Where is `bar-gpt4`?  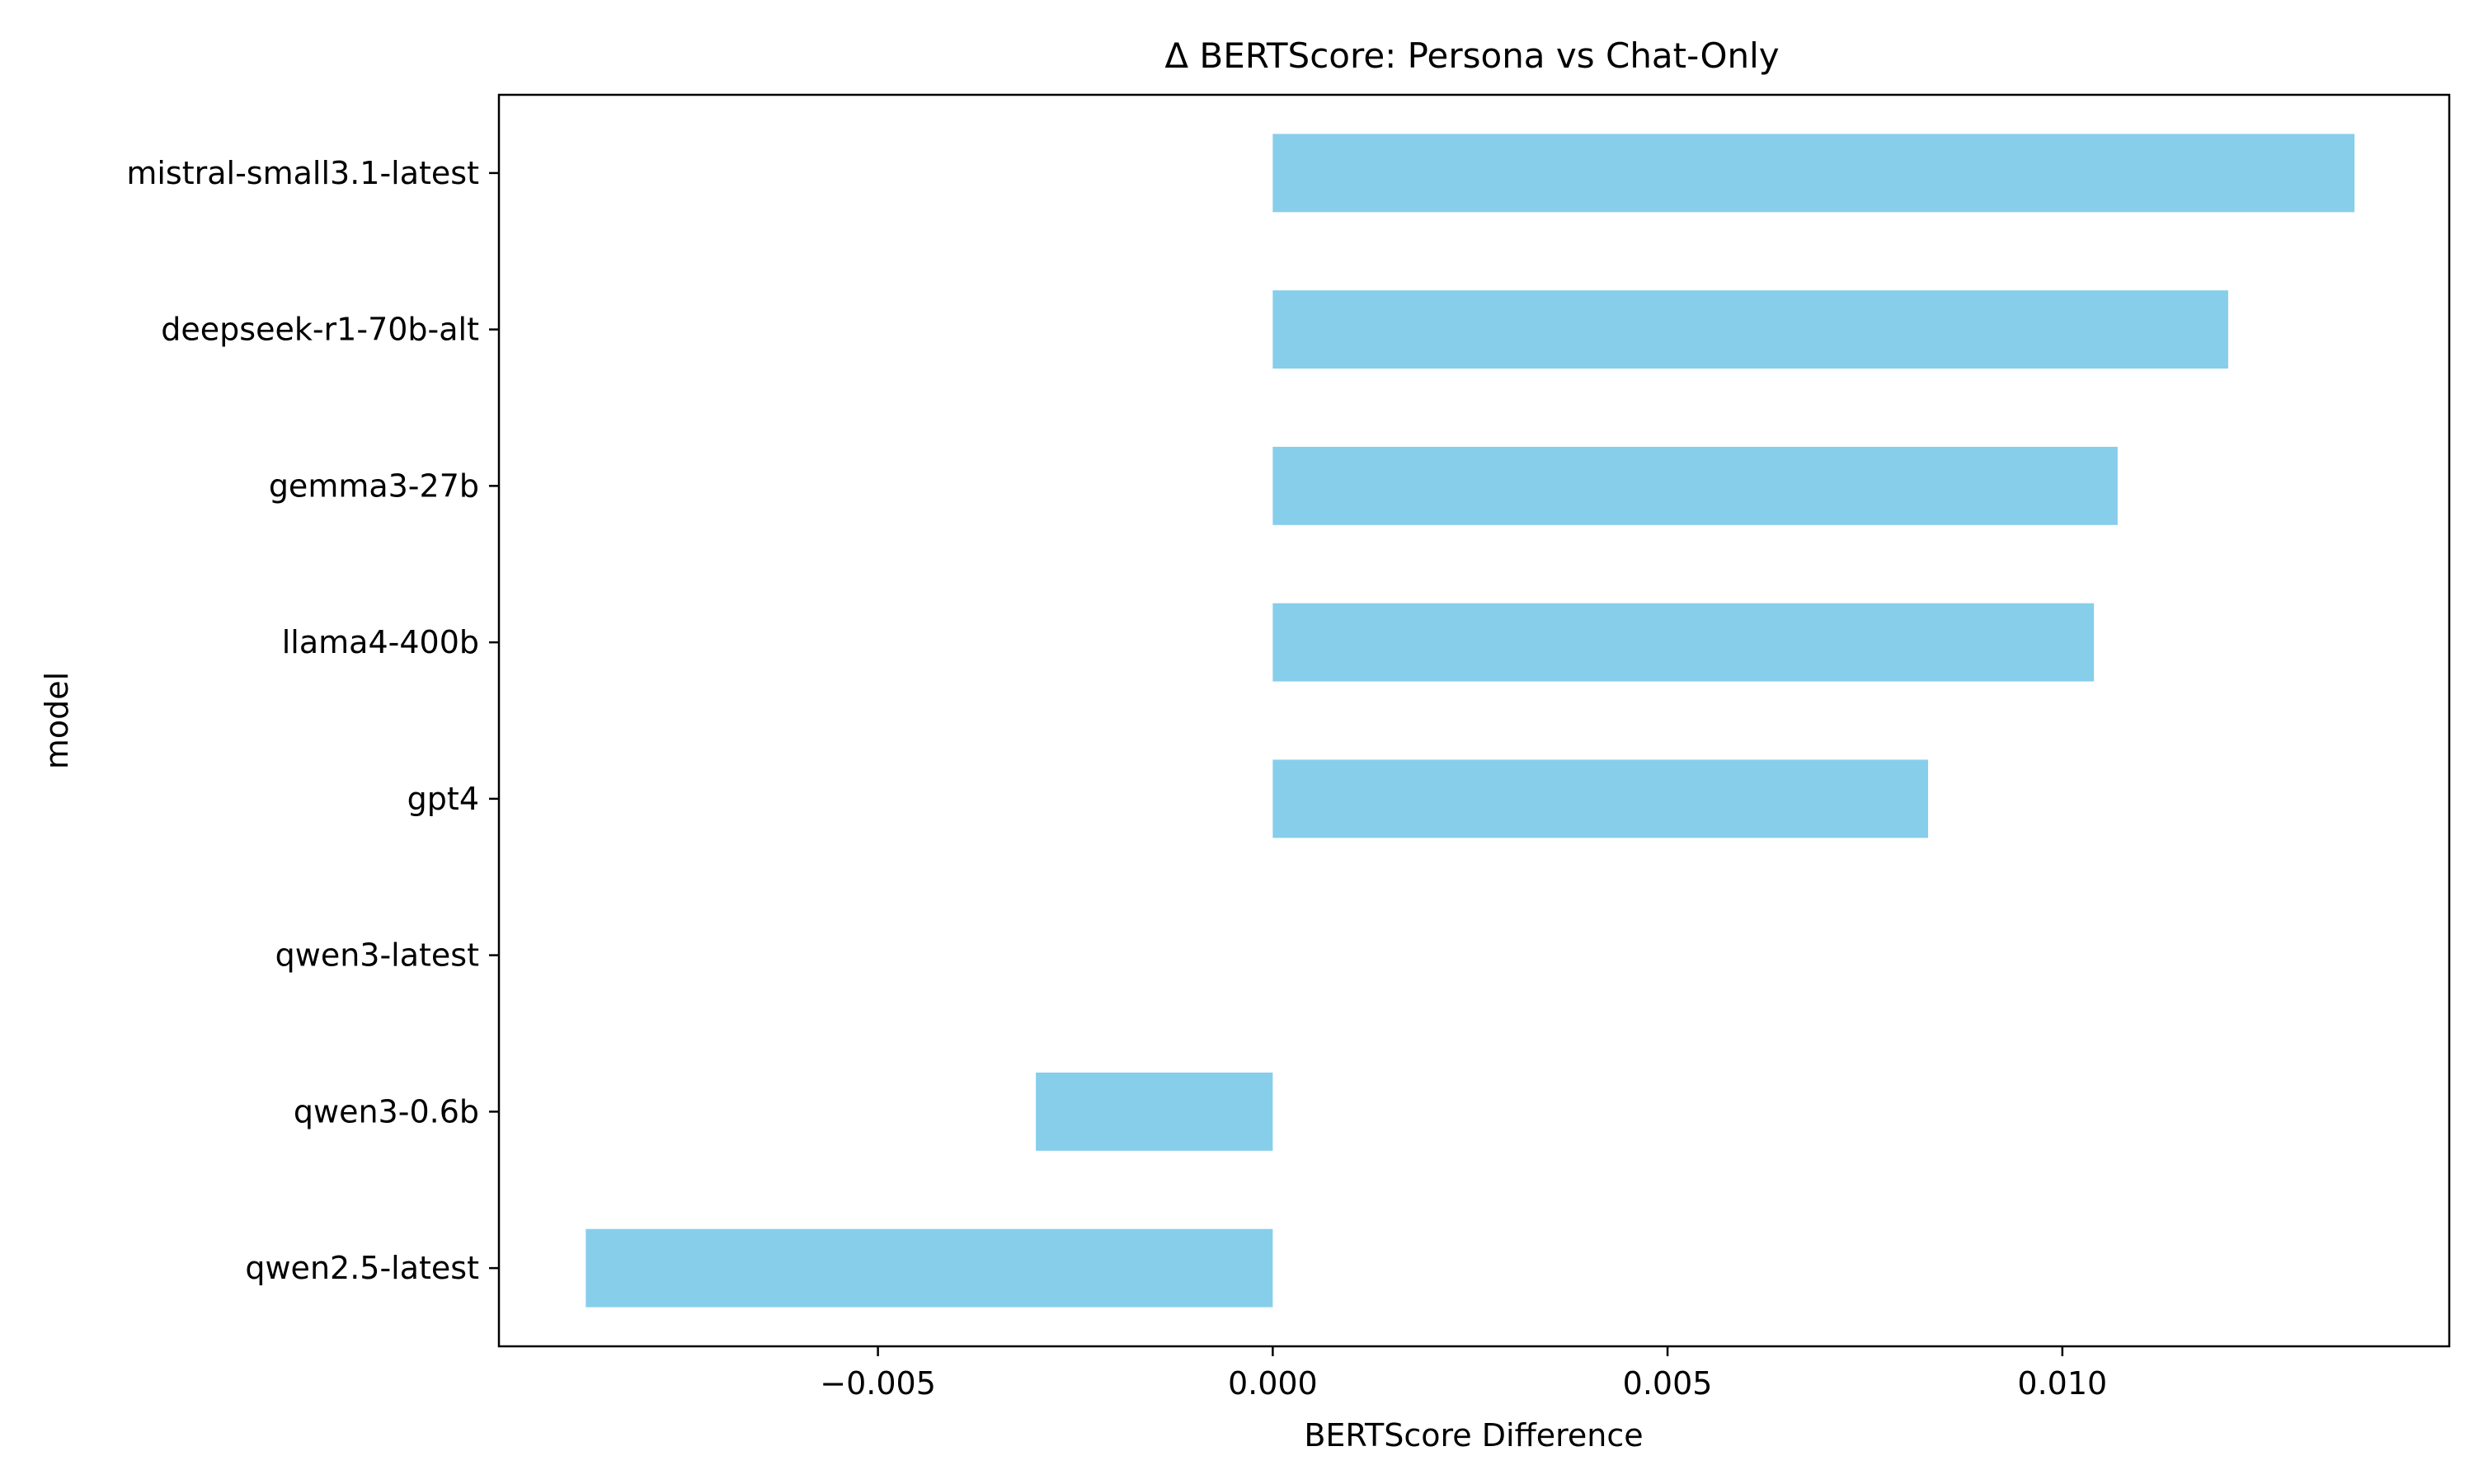 bar-gpt4 is located at coordinates (1600, 798).